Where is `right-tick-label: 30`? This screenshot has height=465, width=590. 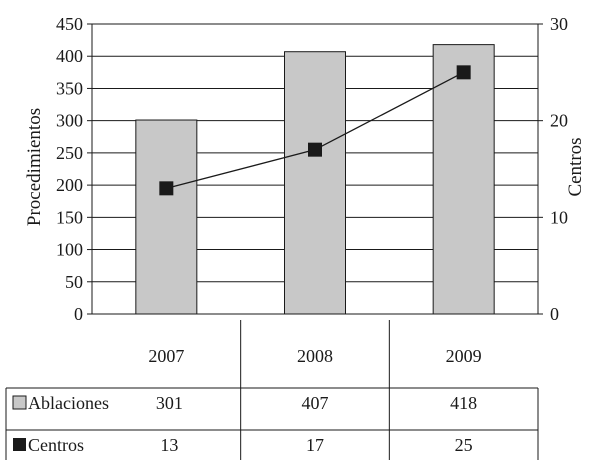
right-tick-label: 30 is located at coordinates (559, 24).